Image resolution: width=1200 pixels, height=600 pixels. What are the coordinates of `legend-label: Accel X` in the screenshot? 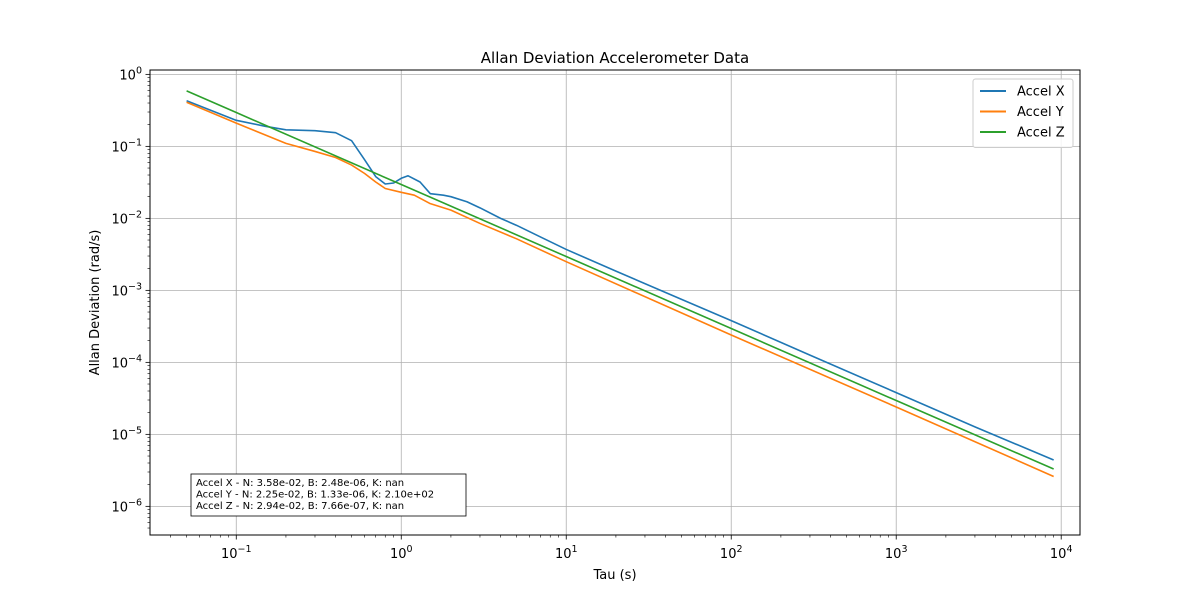 It's located at (1041, 92).